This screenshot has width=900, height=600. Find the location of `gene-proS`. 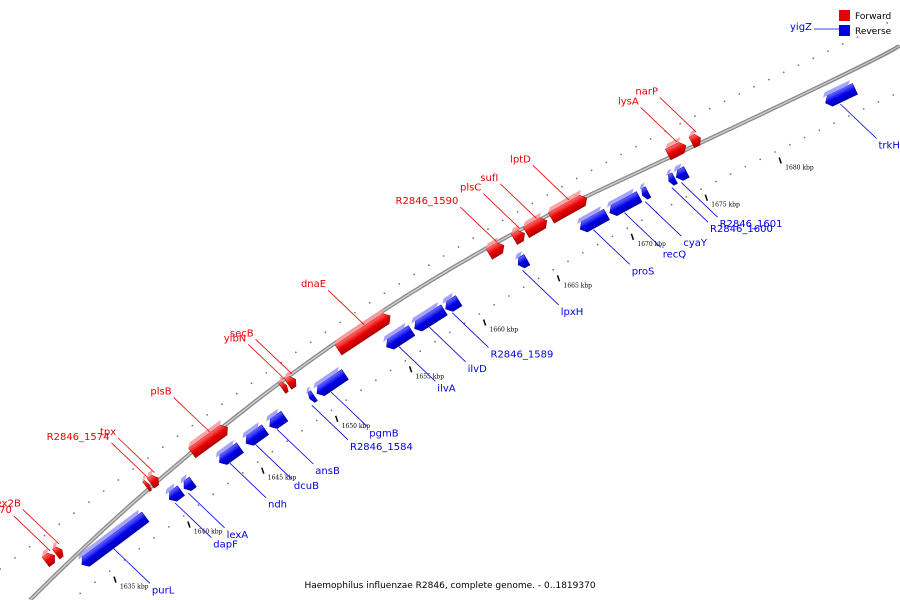

gene-proS is located at coordinates (592, 220).